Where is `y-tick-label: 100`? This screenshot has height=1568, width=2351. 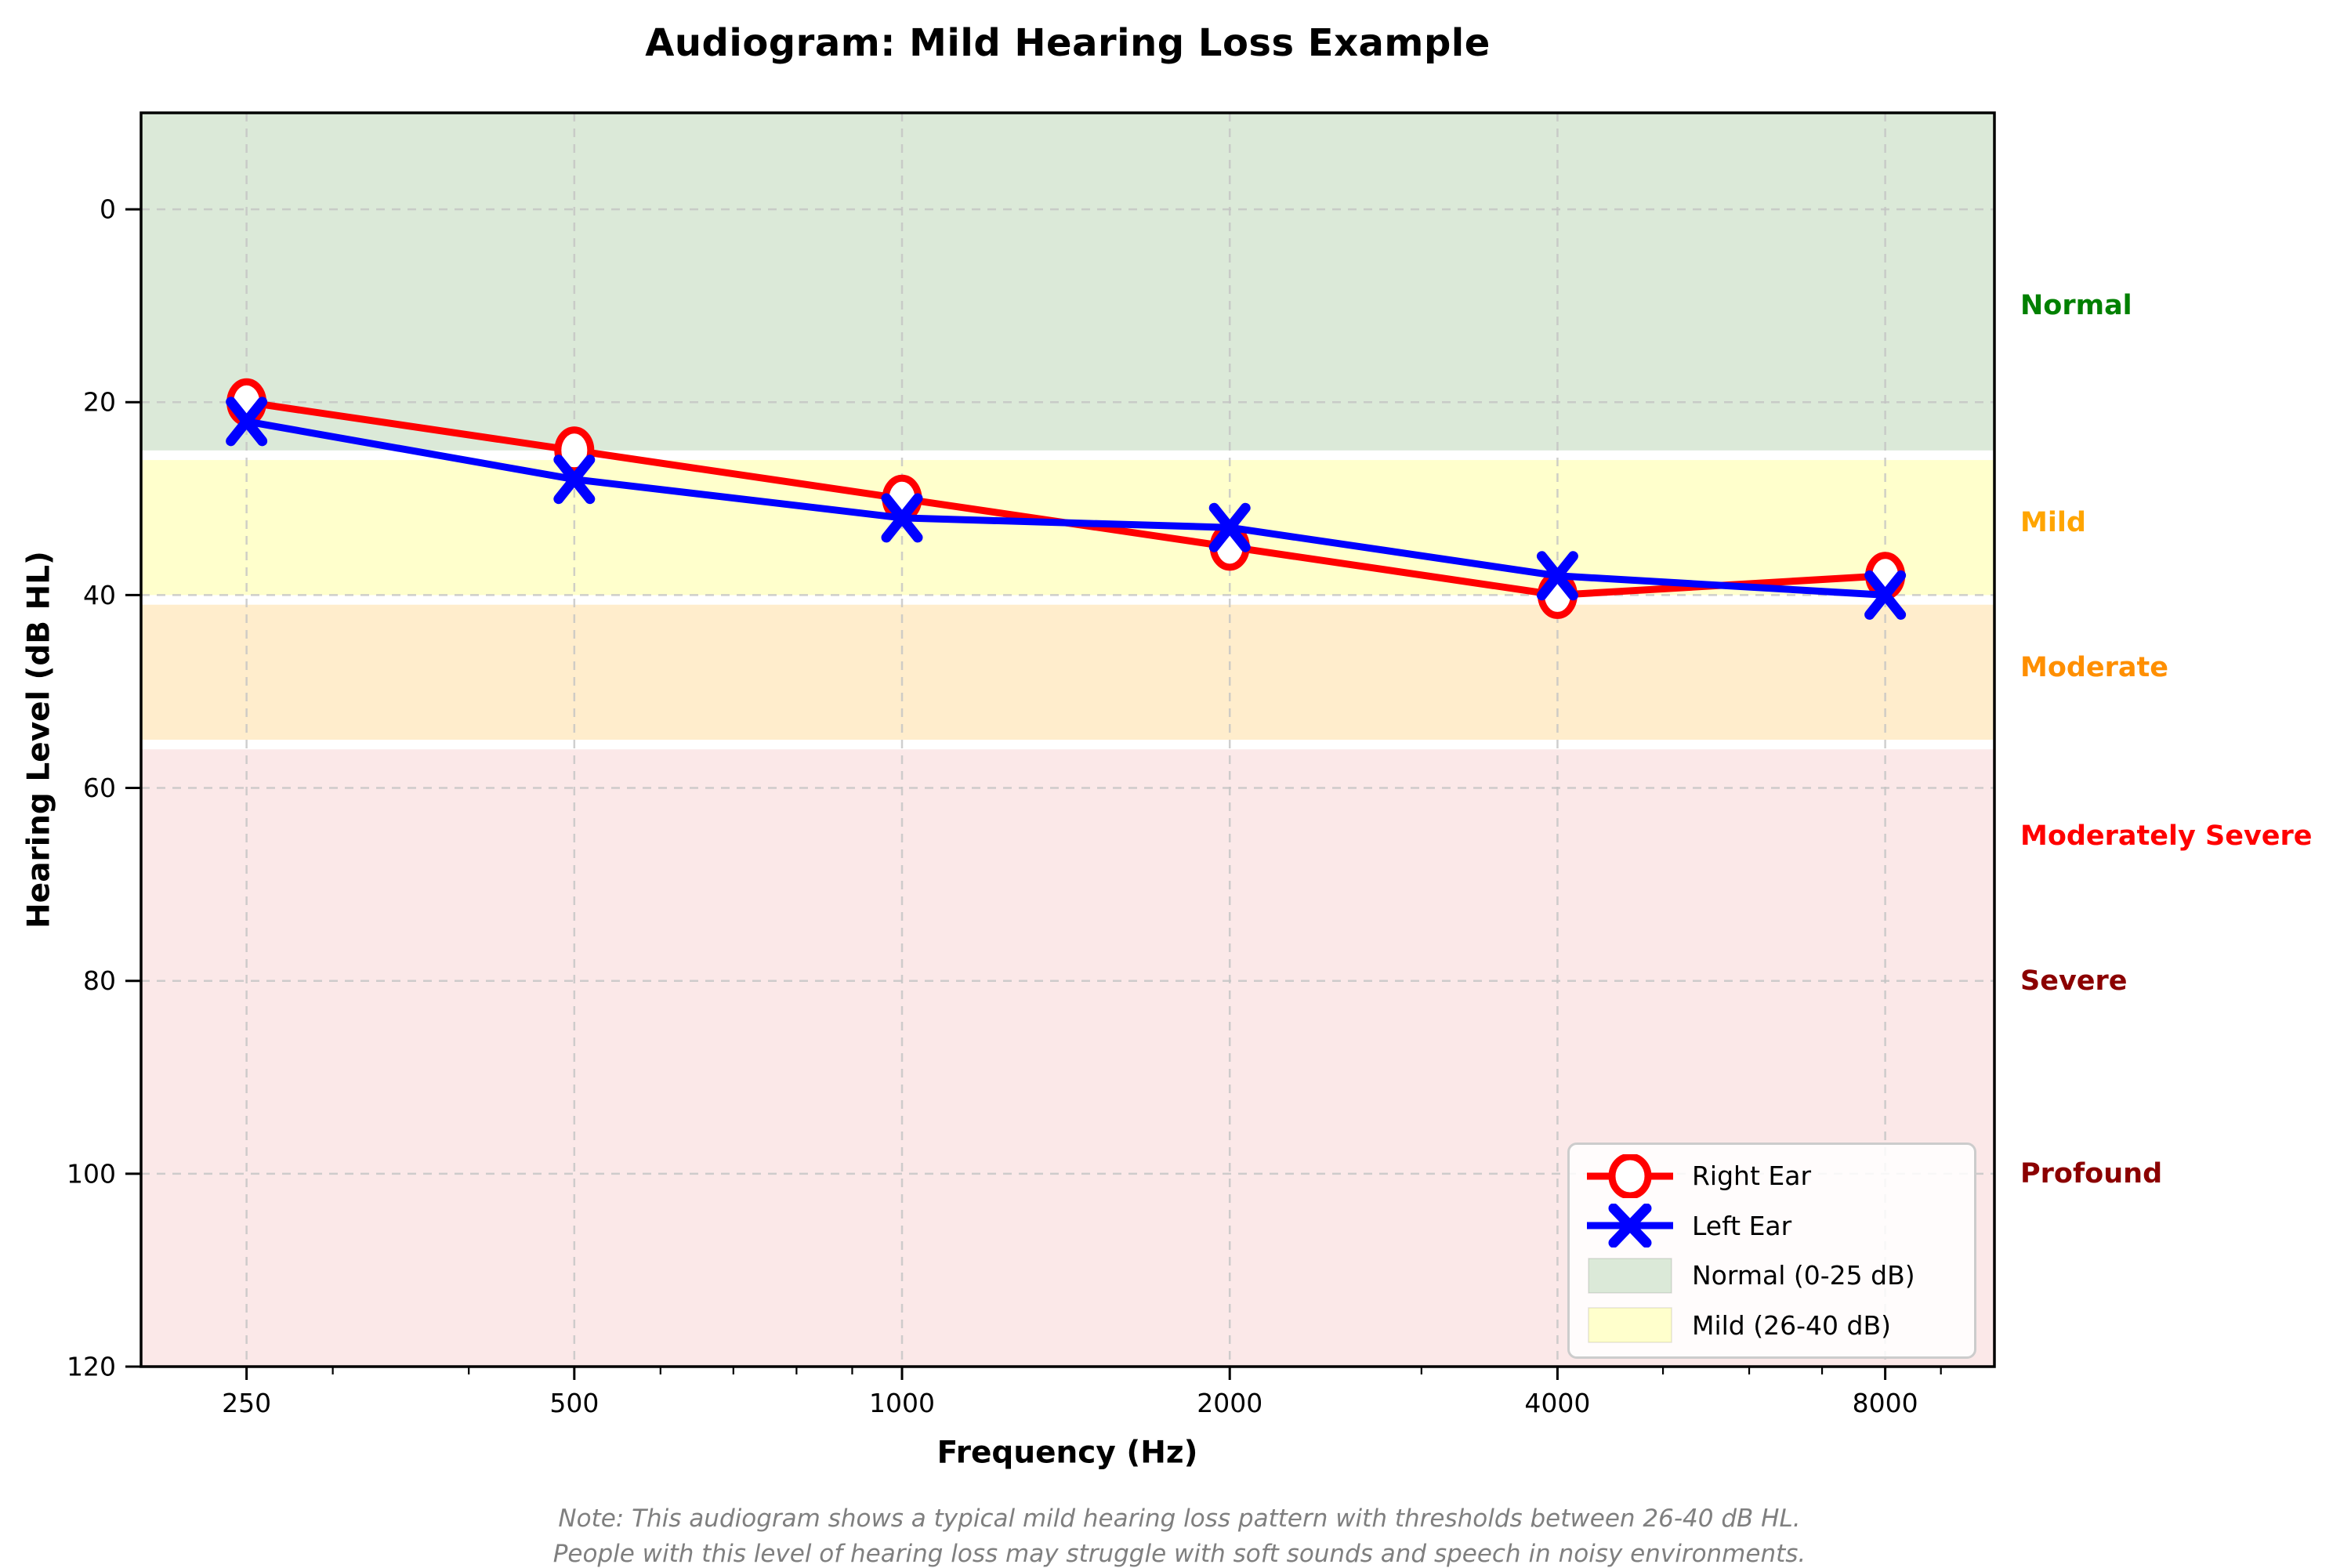
y-tick-label: 100 is located at coordinates (91, 1174).